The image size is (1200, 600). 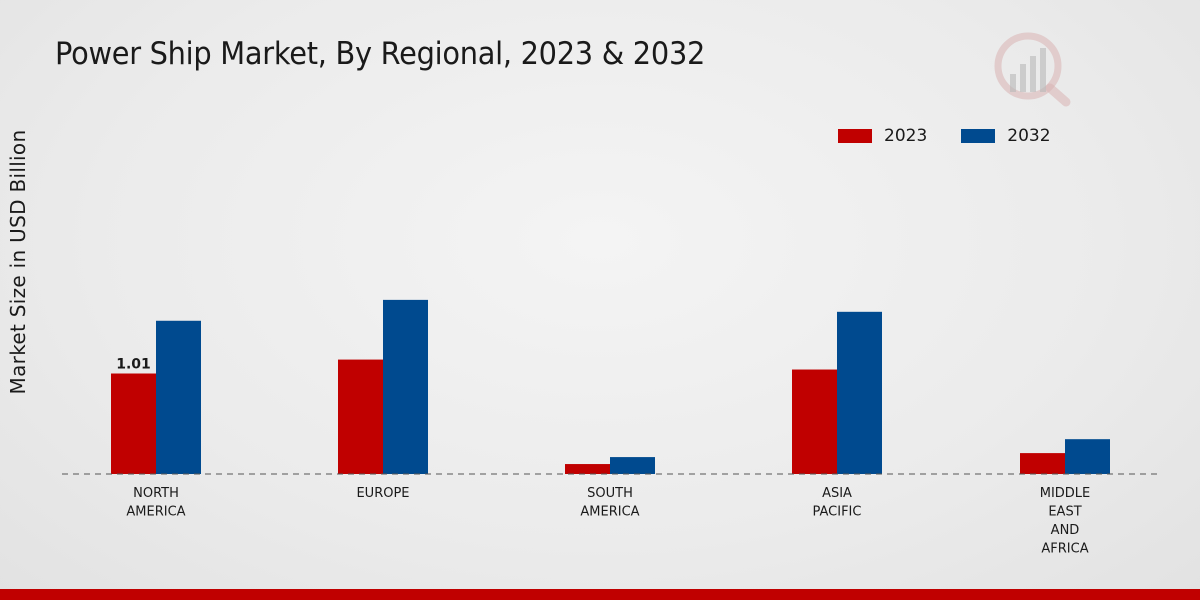 I want to click on x-tick-label-south-america: SOUTH AMERICA, so click(x=609, y=503).